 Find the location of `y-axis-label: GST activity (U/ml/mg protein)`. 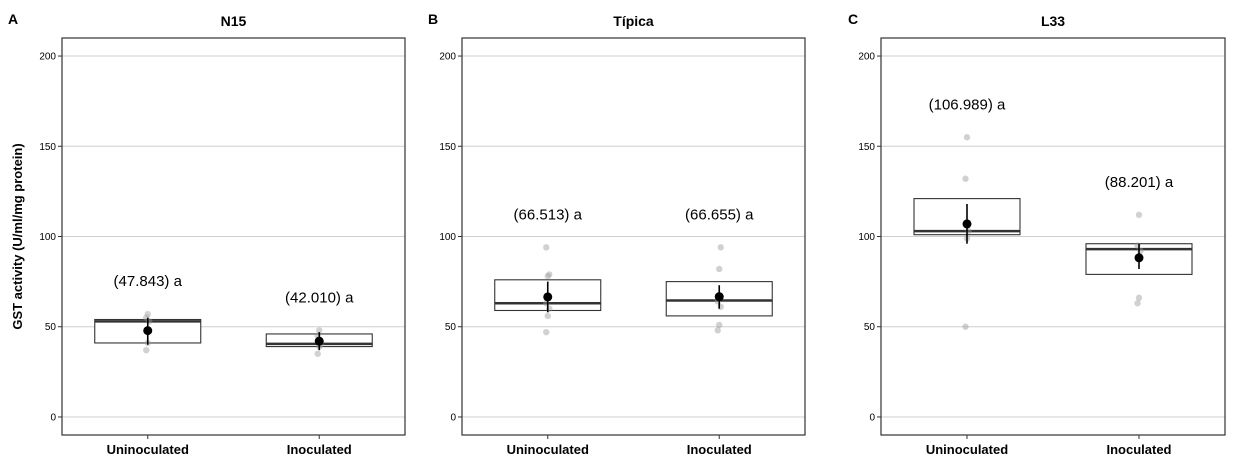

y-axis-label: GST activity (U/ml/mg protein) is located at coordinates (17, 236).